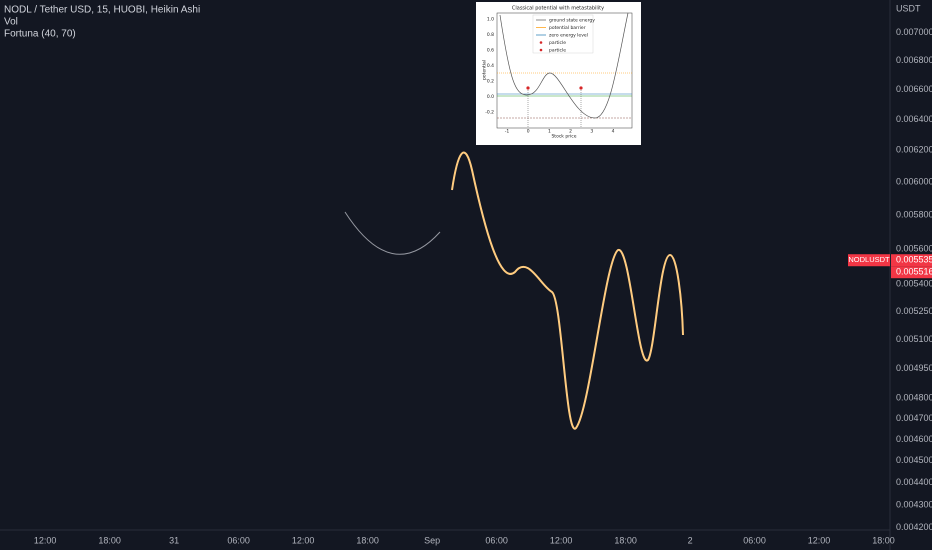 Image resolution: width=932 pixels, height=550 pixels. What do you see at coordinates (914, 89) in the screenshot?
I see `y-tick-label: 0.006600` at bounding box center [914, 89].